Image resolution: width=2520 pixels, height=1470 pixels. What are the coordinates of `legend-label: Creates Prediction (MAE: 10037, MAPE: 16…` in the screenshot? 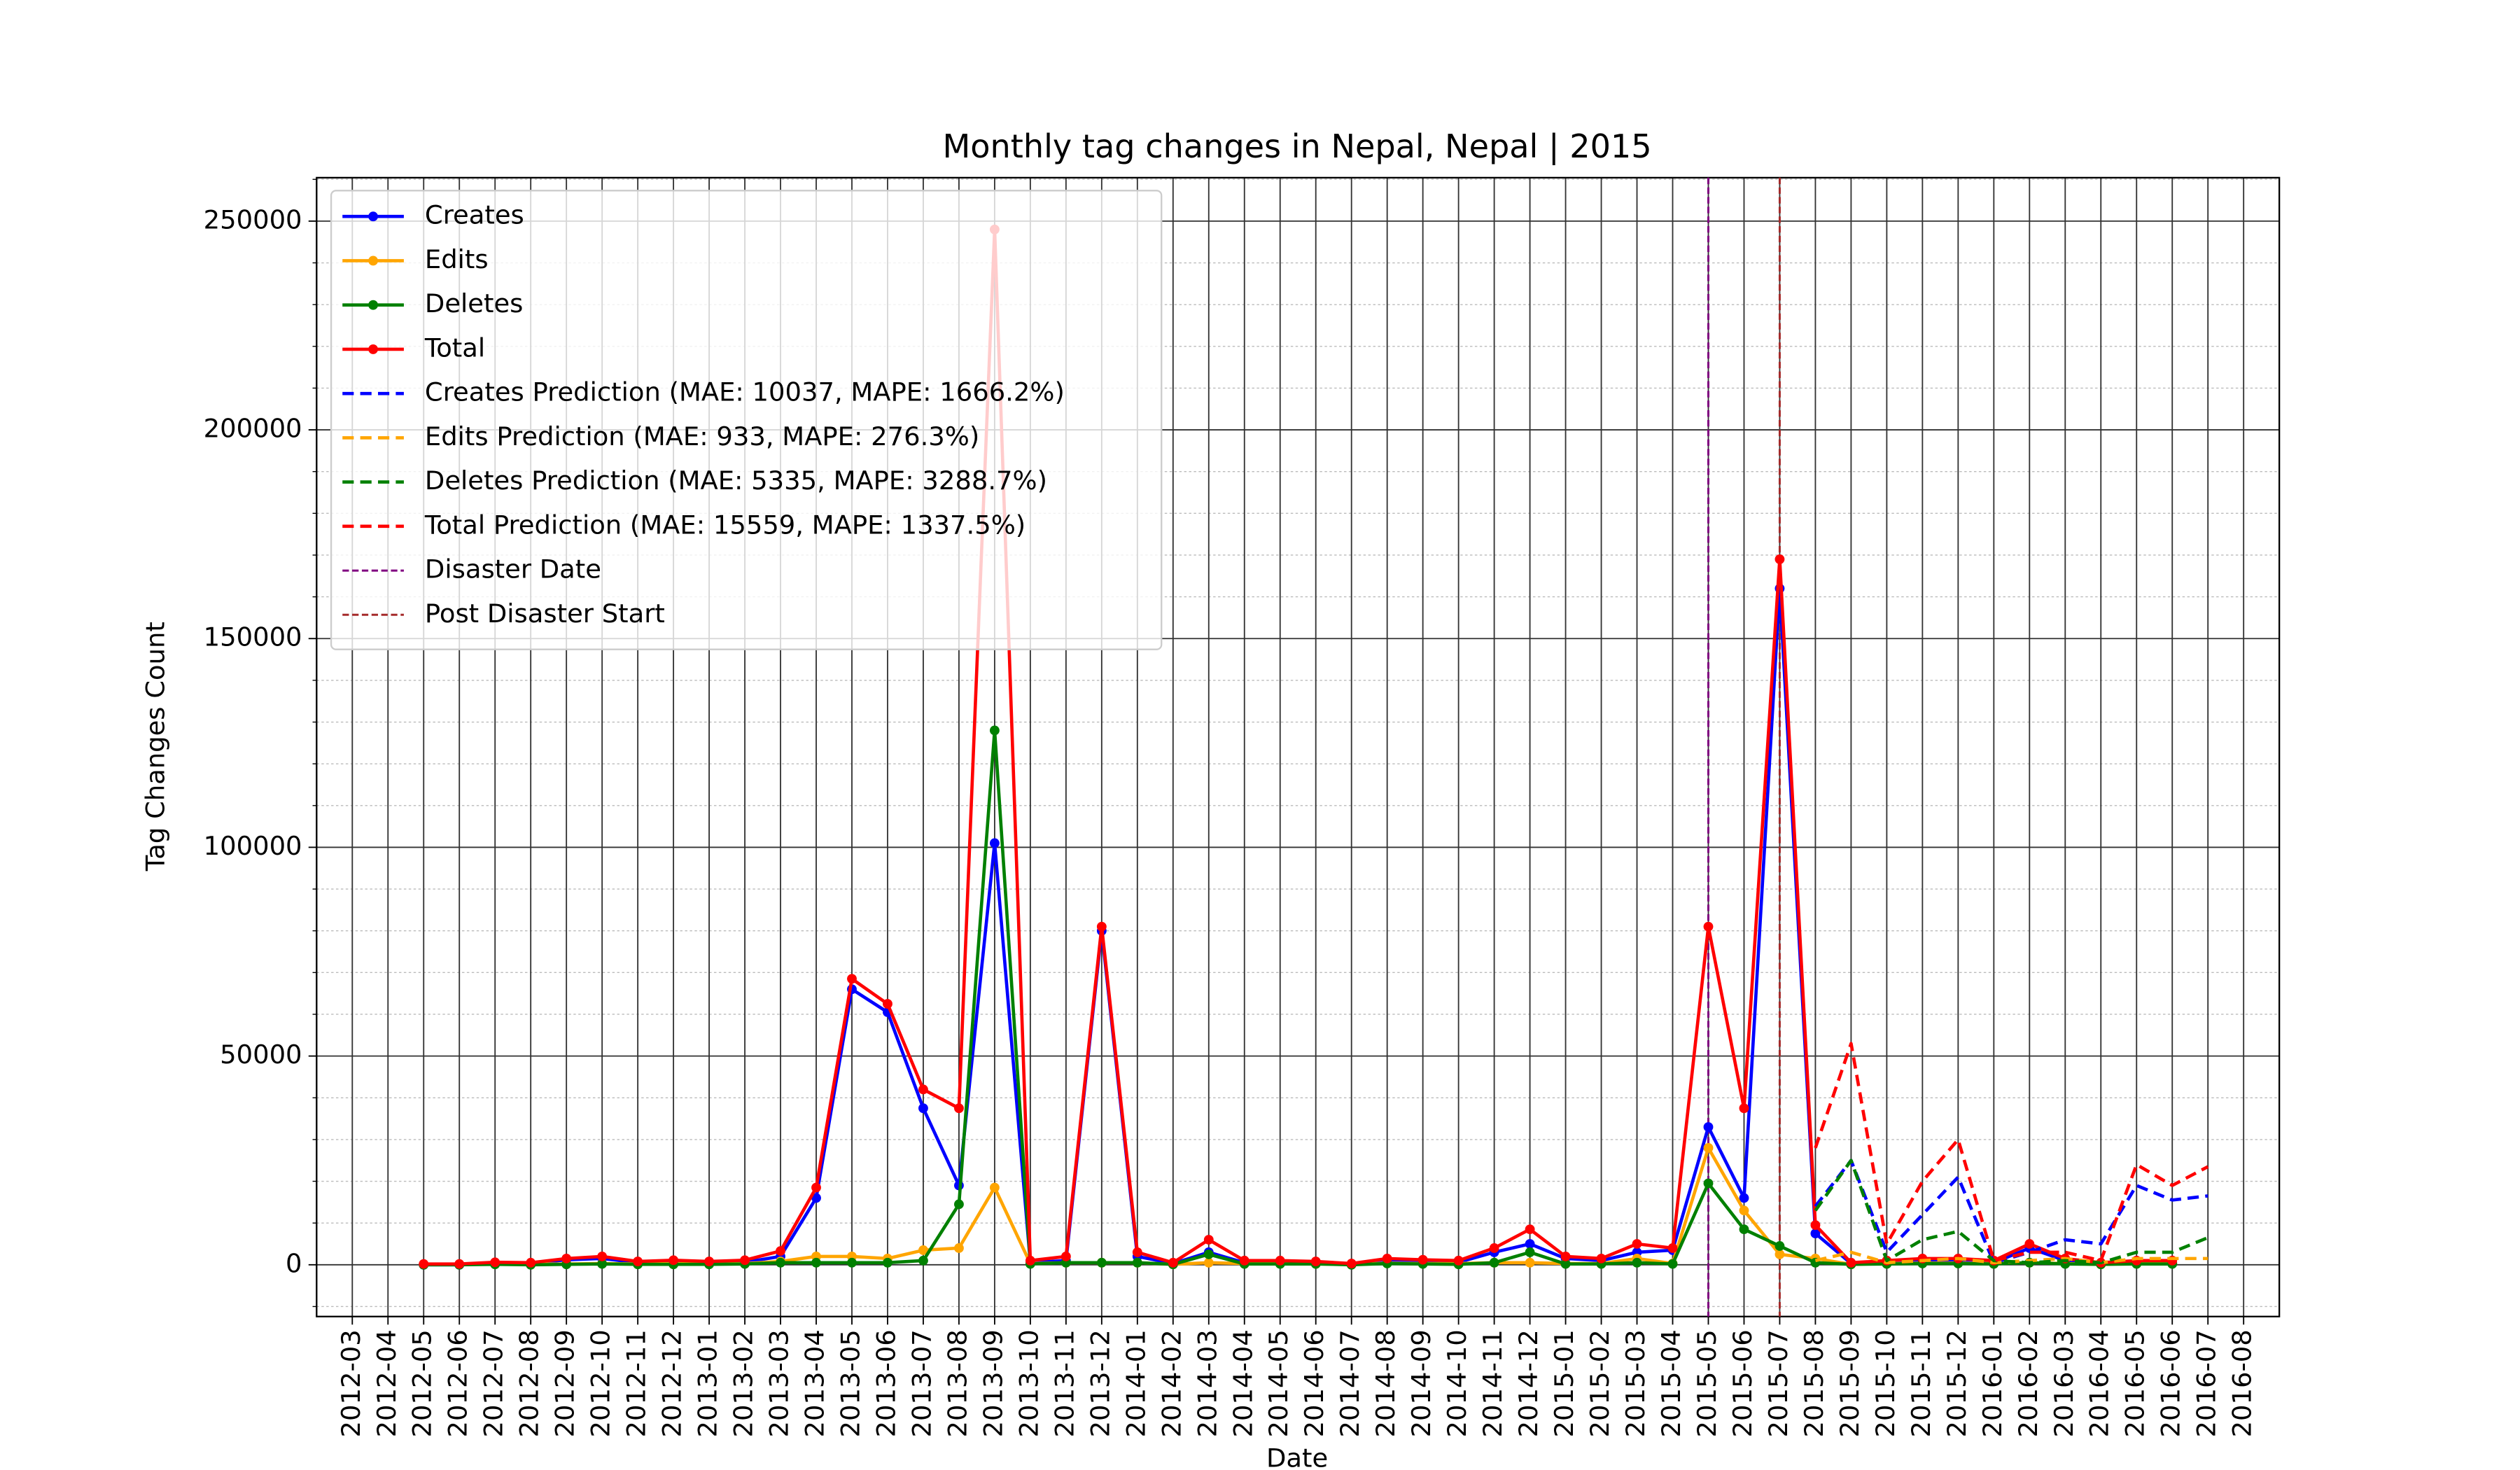 It's located at (745, 392).